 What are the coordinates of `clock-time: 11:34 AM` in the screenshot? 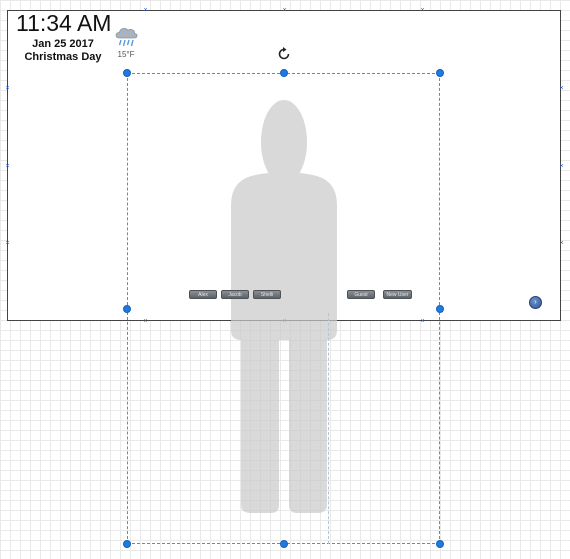 It's located at (64, 23).